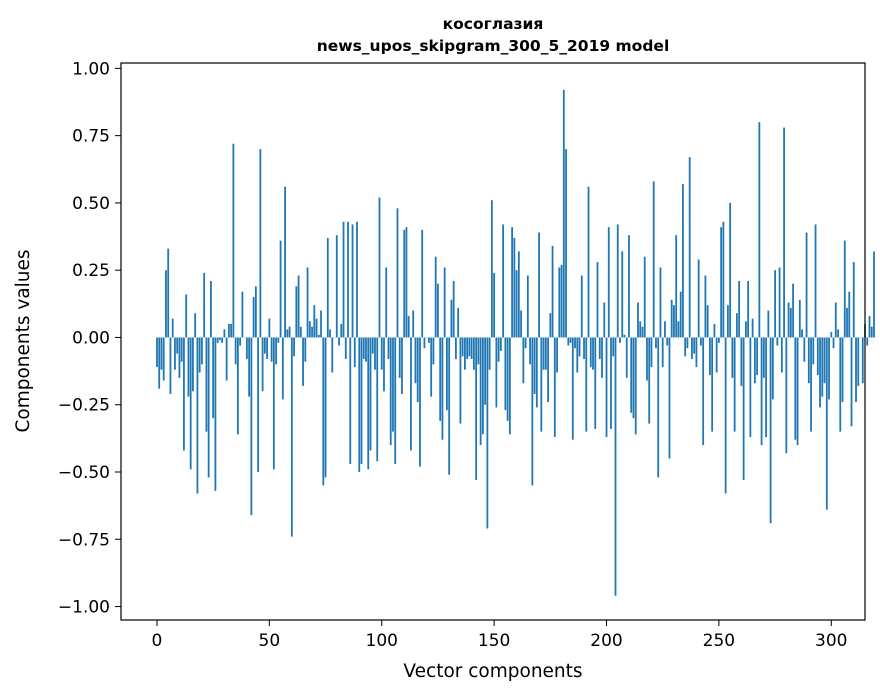 The image size is (880, 696). What do you see at coordinates (84, 406) in the screenshot?
I see `y-tick-label: −0.25` at bounding box center [84, 406].